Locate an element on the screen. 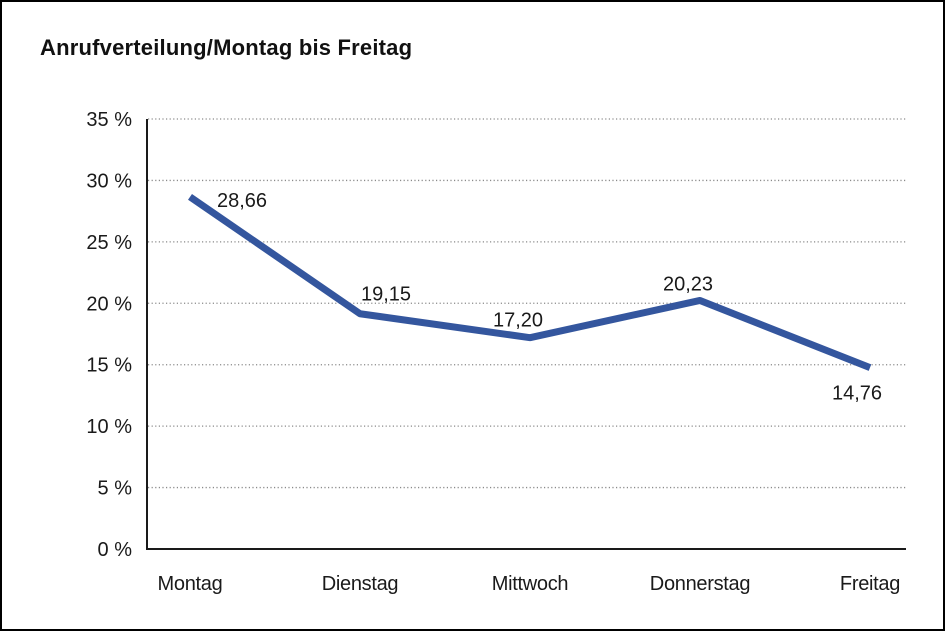  y-tick-label: 5 % is located at coordinates (115, 489).